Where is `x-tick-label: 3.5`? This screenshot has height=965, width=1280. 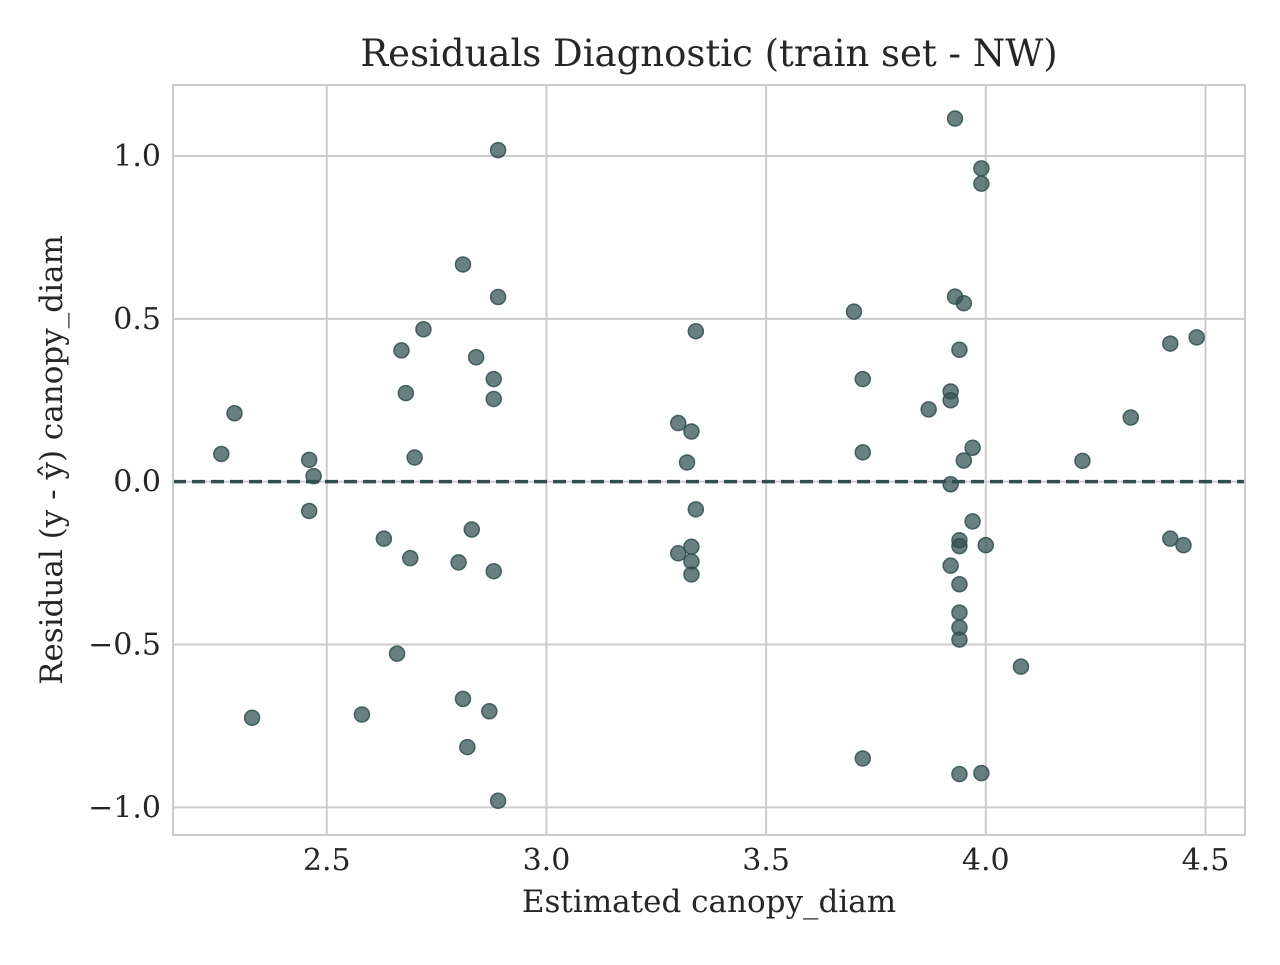
x-tick-label: 3.5 is located at coordinates (766, 860).